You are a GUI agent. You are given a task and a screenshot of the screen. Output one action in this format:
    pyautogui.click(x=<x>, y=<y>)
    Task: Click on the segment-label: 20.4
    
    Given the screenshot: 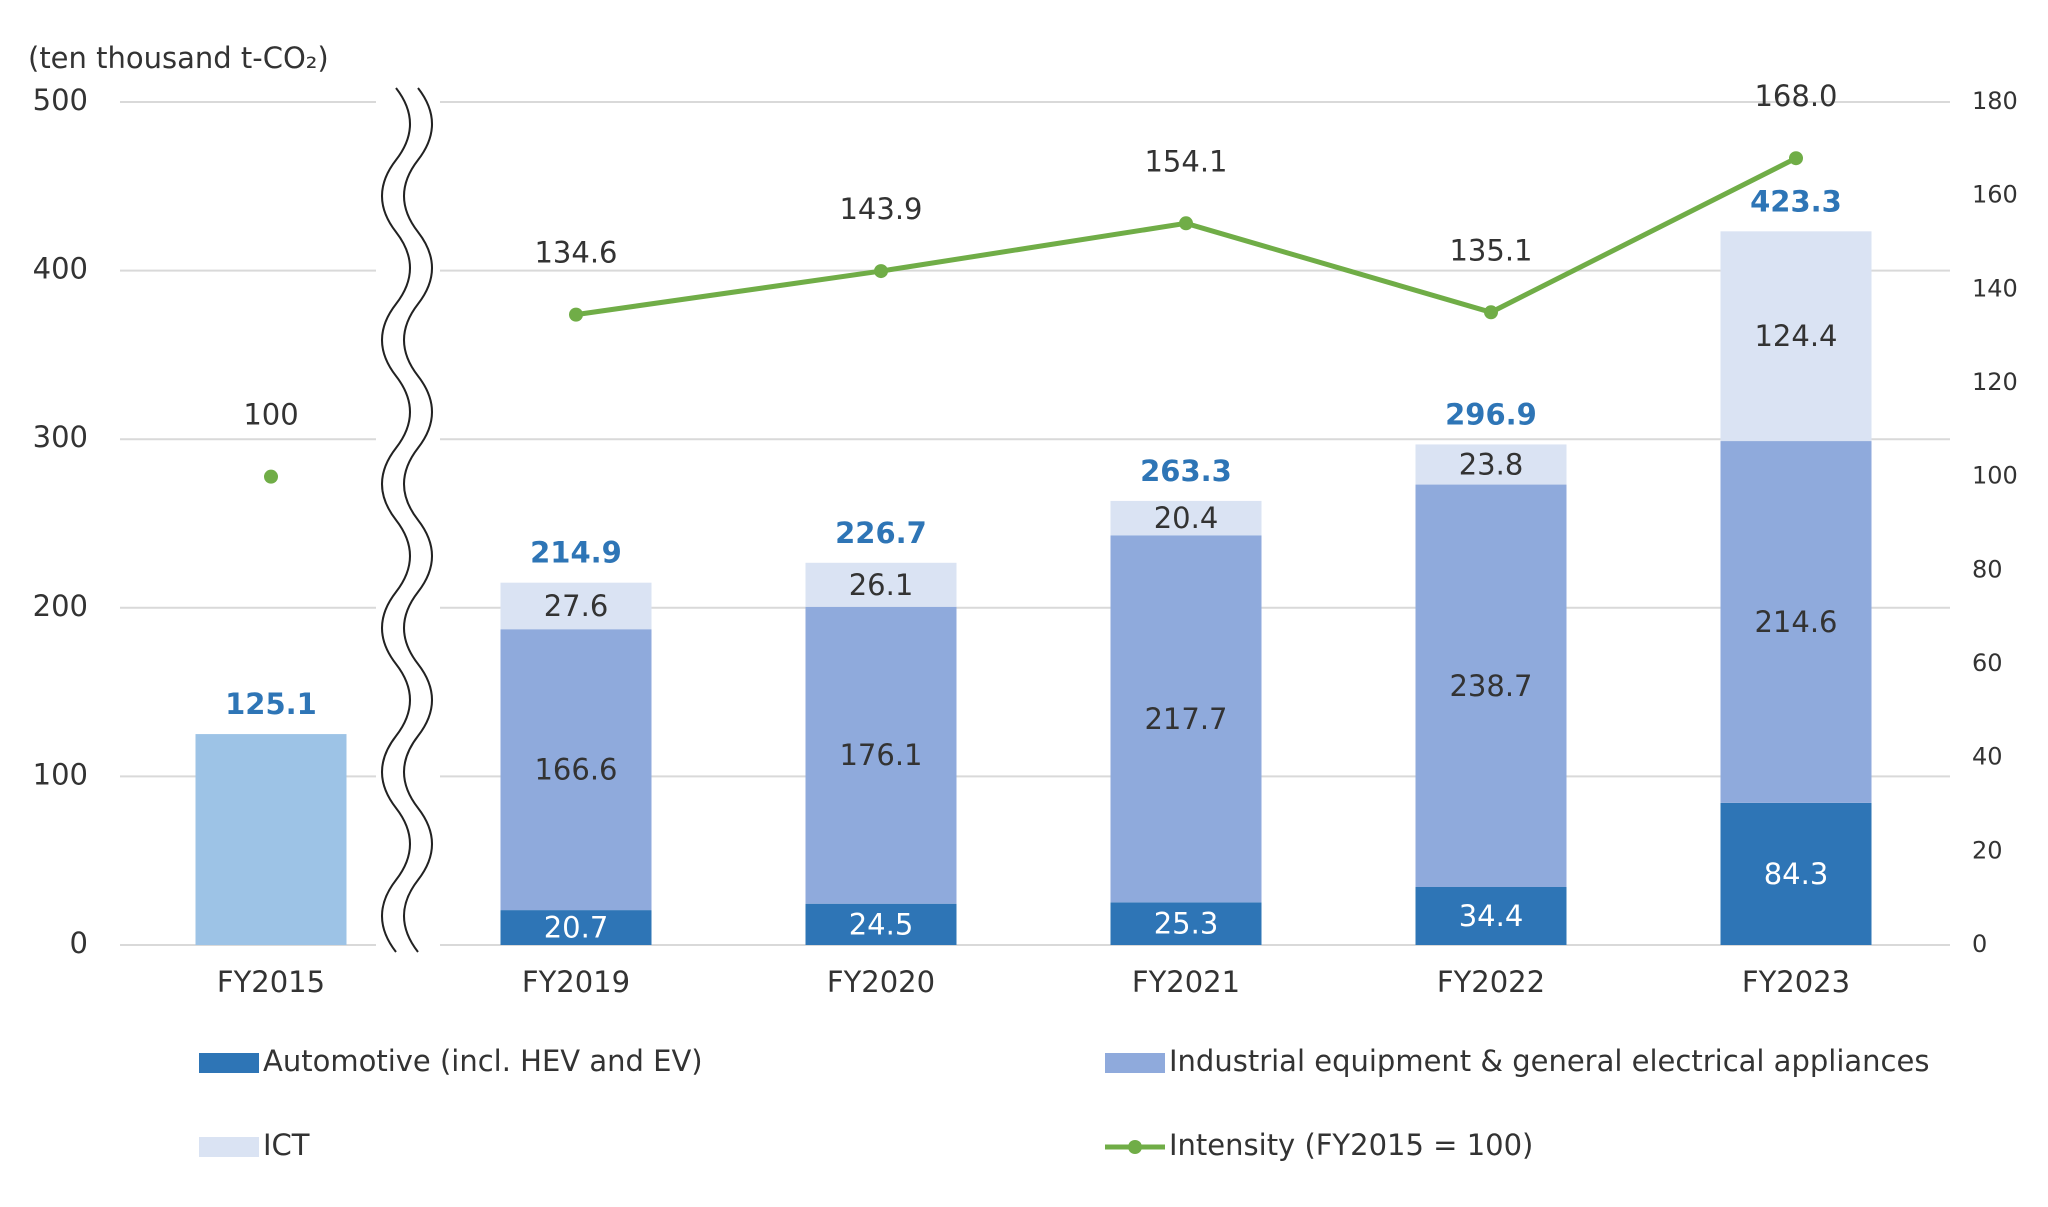 What is the action you would take?
    pyautogui.click(x=1186, y=518)
    